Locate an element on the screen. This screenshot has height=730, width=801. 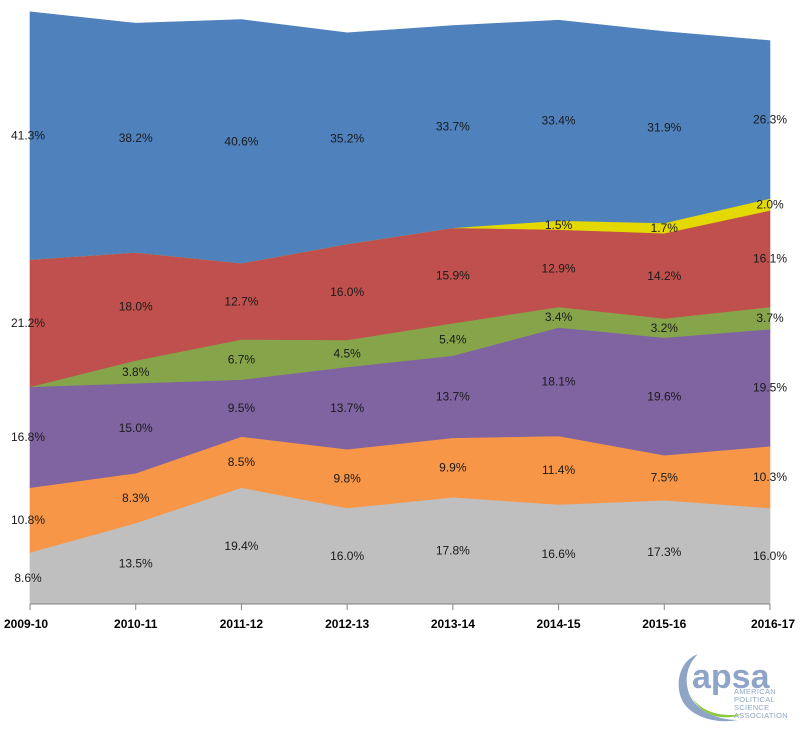
data-label: 10.3% is located at coordinates (770, 477).